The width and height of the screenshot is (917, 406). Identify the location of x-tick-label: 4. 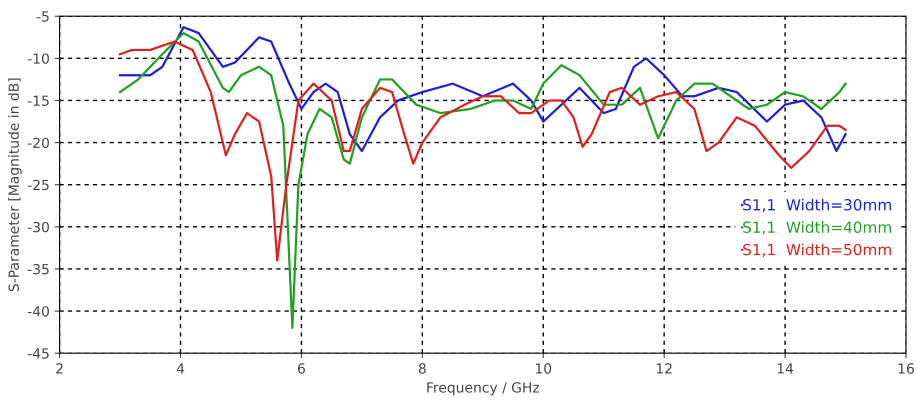
(180, 368).